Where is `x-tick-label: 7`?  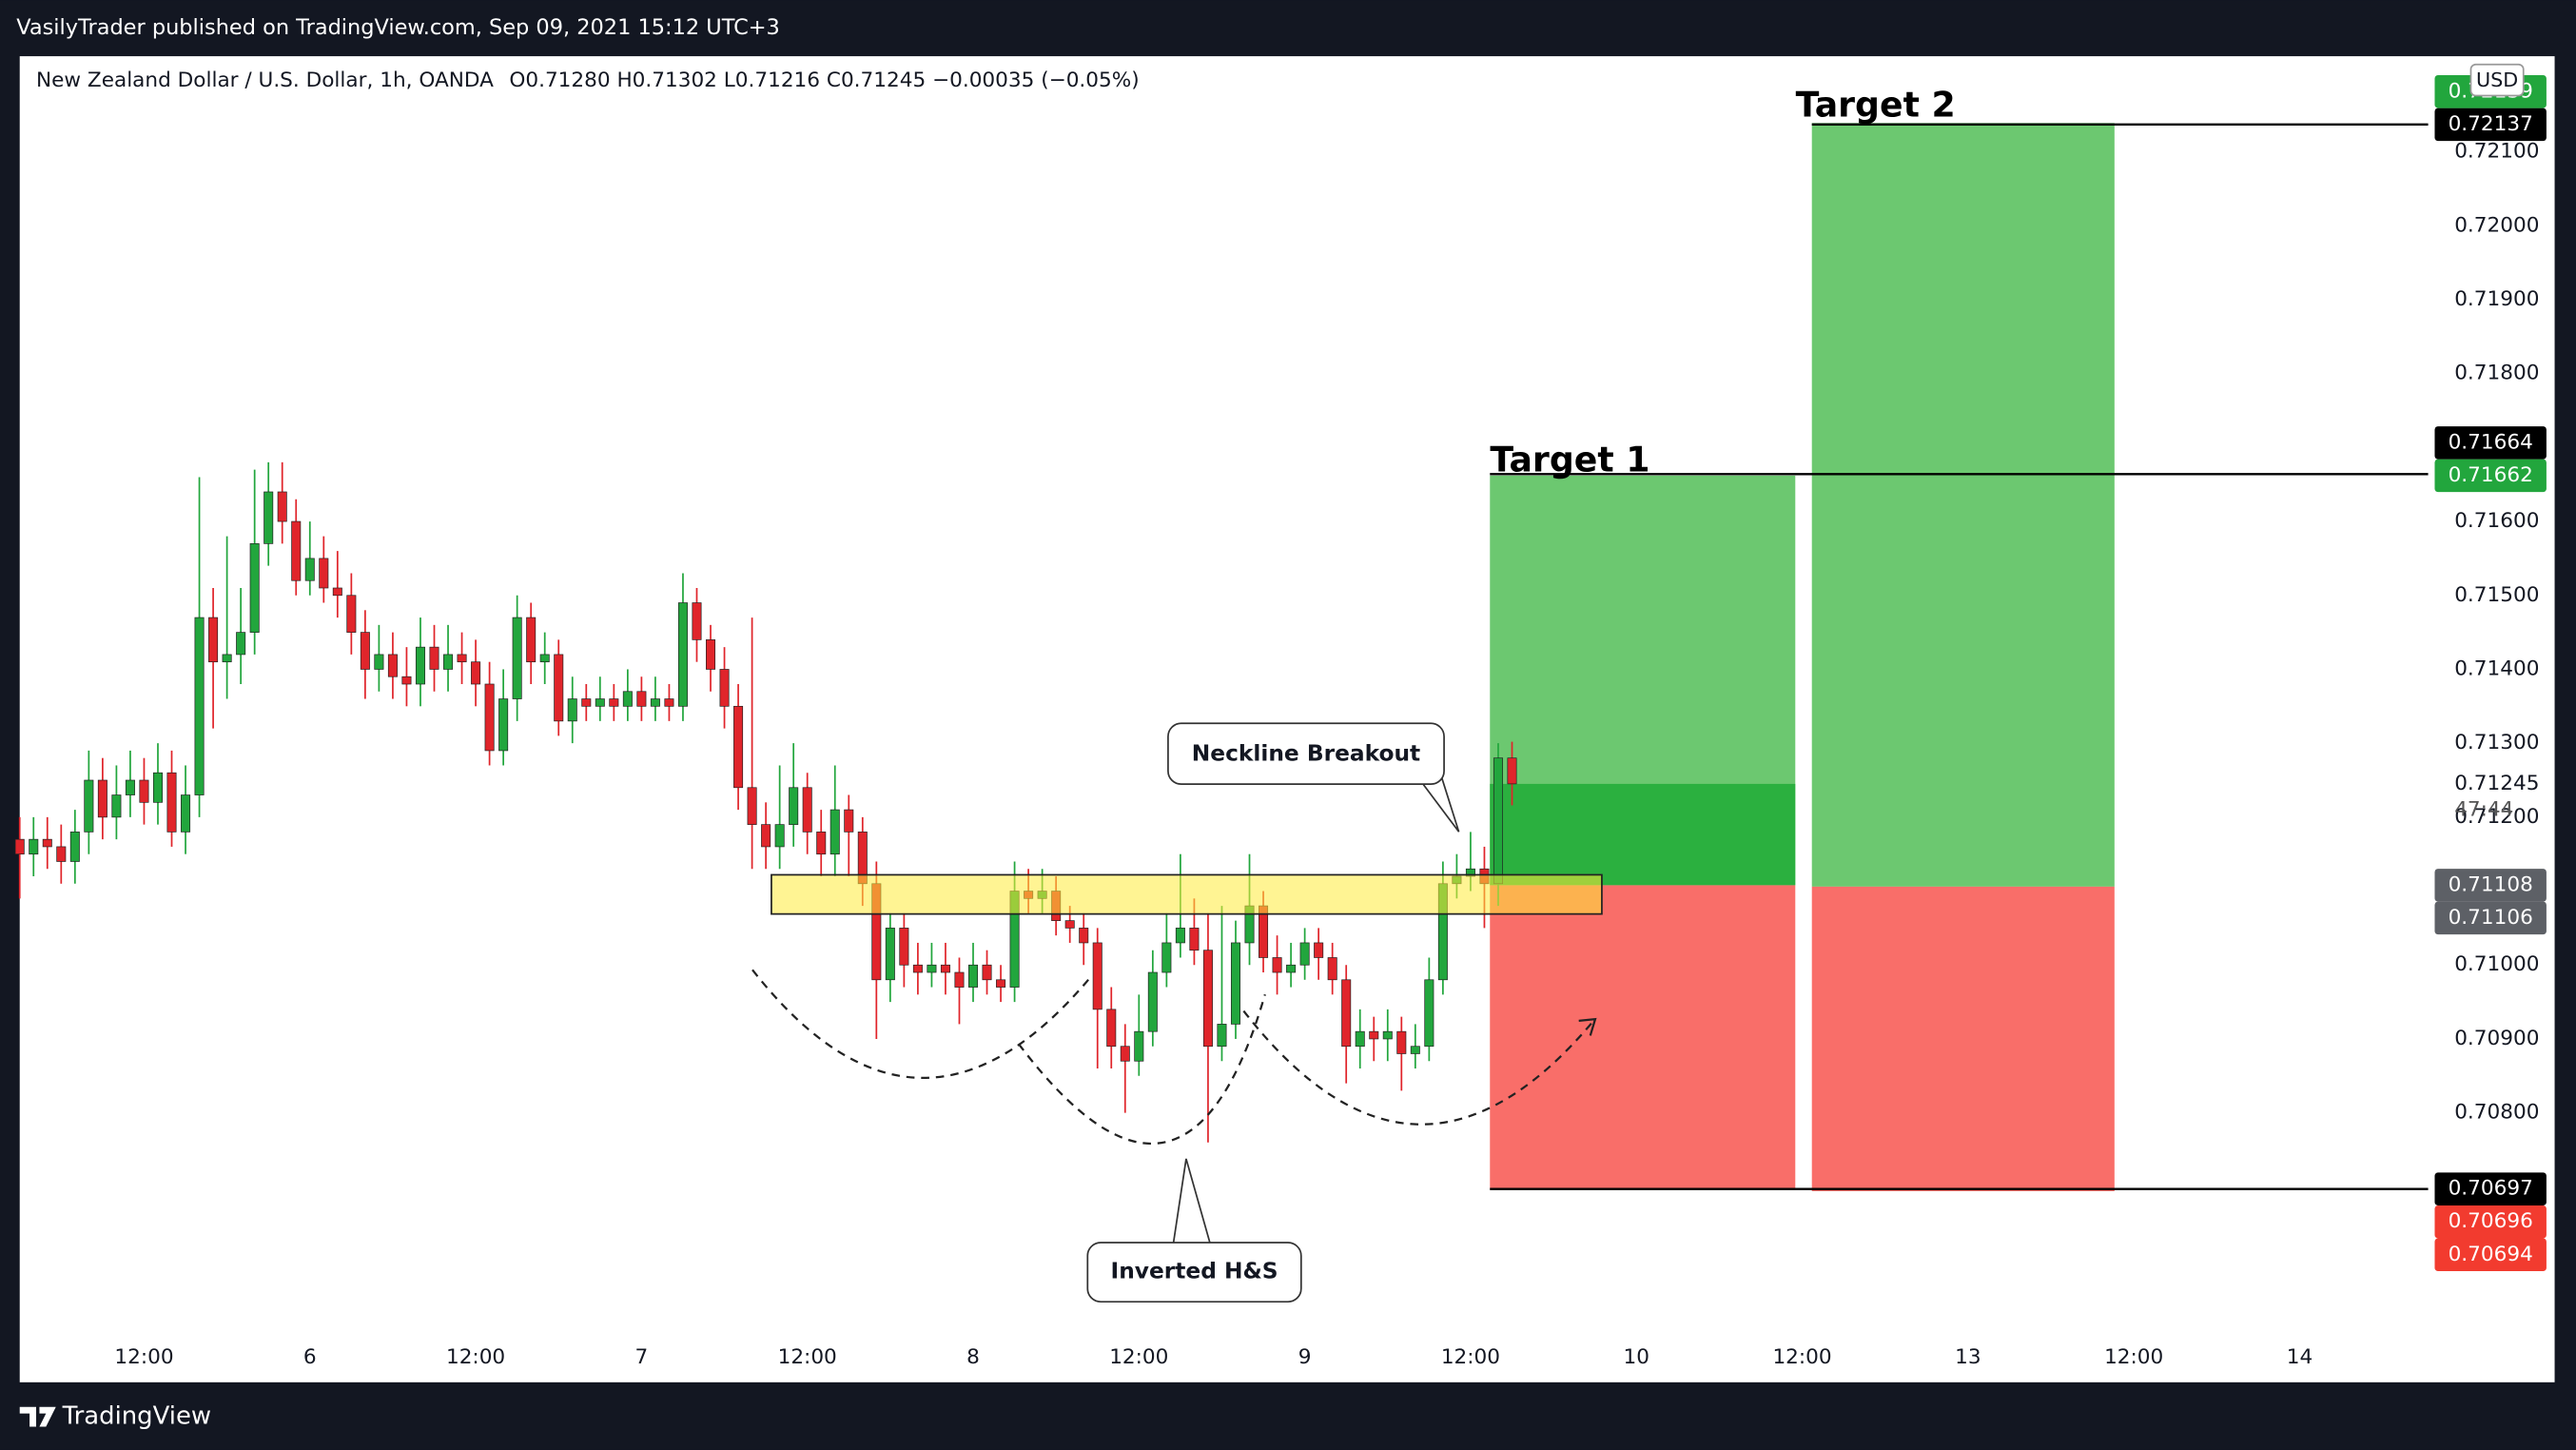 x-tick-label: 7 is located at coordinates (642, 1357).